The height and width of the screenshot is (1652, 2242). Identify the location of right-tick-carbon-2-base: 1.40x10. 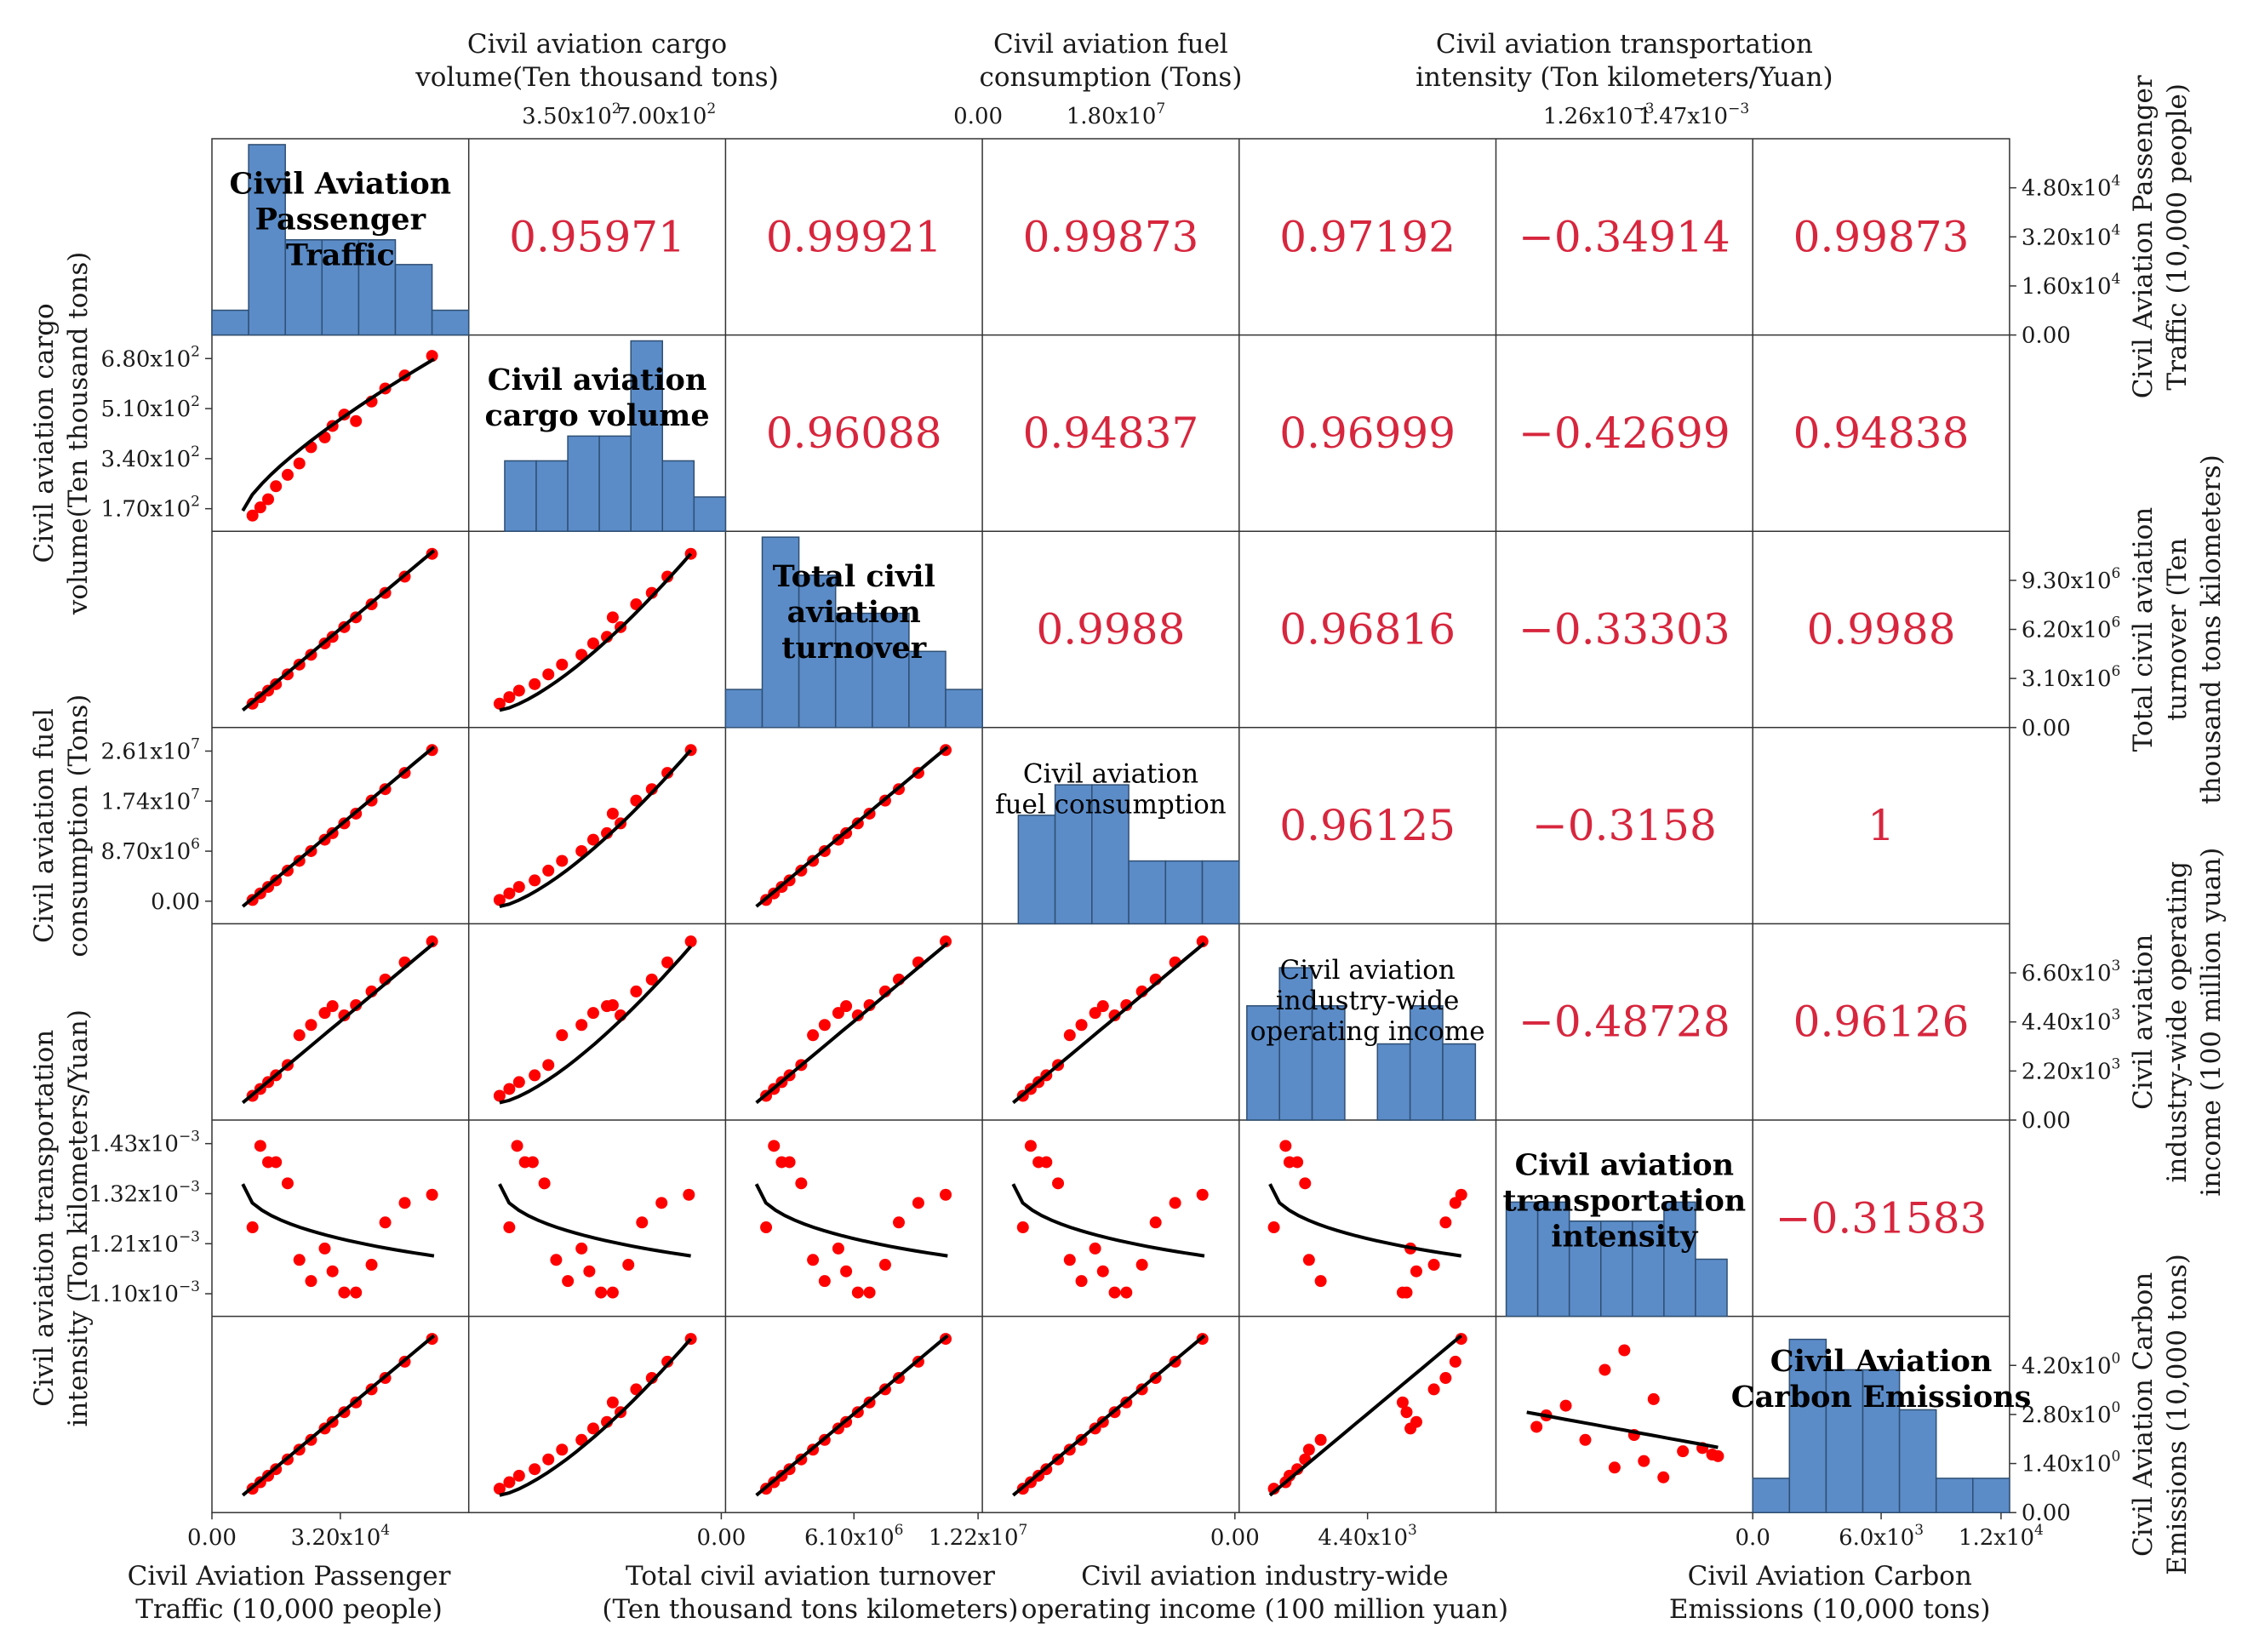
(2067, 1465).